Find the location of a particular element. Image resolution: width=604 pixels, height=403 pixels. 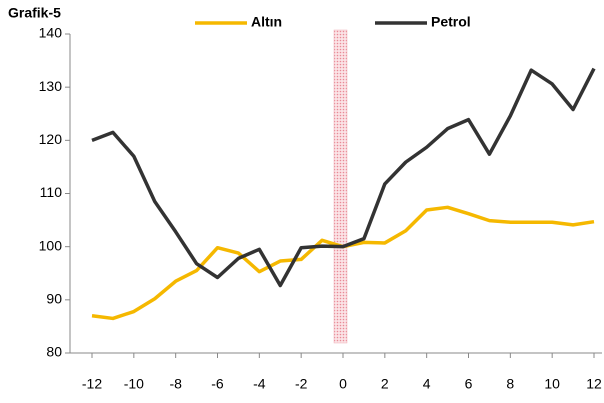

x-tick-label: 4 is located at coordinates (427, 384).